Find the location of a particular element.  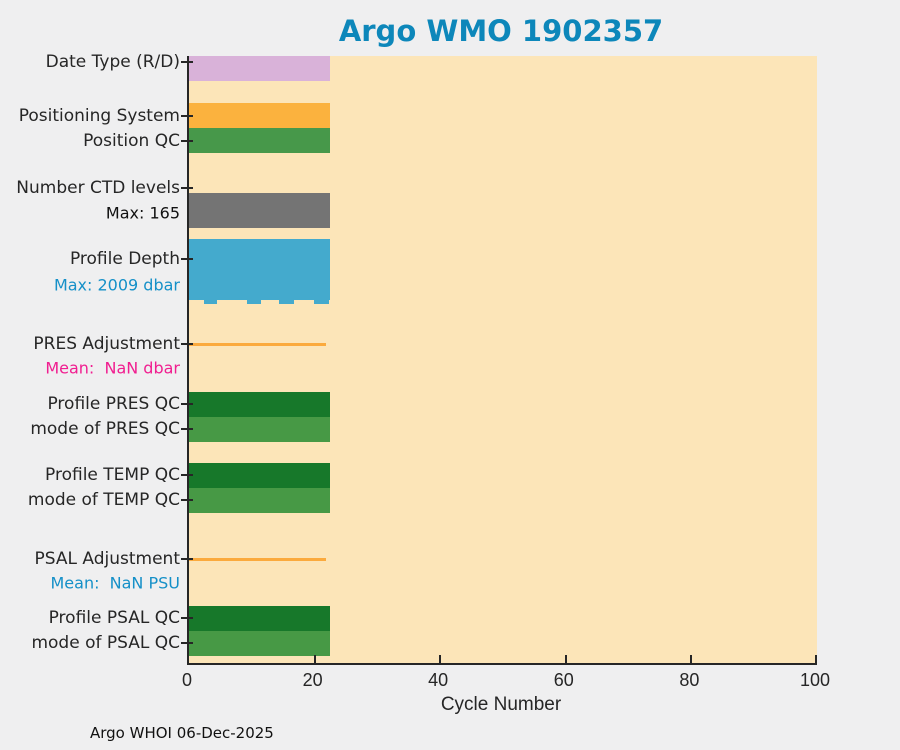

positioning-system-bar is located at coordinates (260, 115).